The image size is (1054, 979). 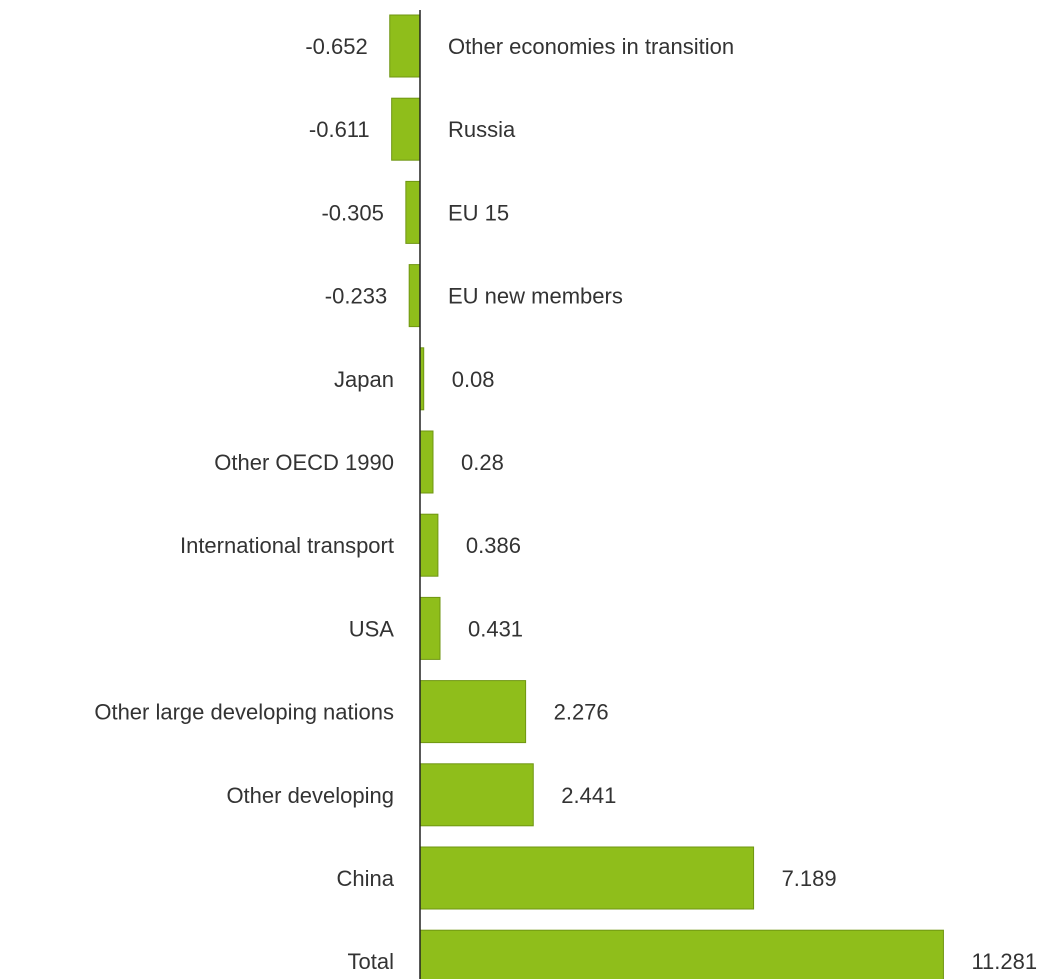 I want to click on bar-china, so click(x=587, y=878).